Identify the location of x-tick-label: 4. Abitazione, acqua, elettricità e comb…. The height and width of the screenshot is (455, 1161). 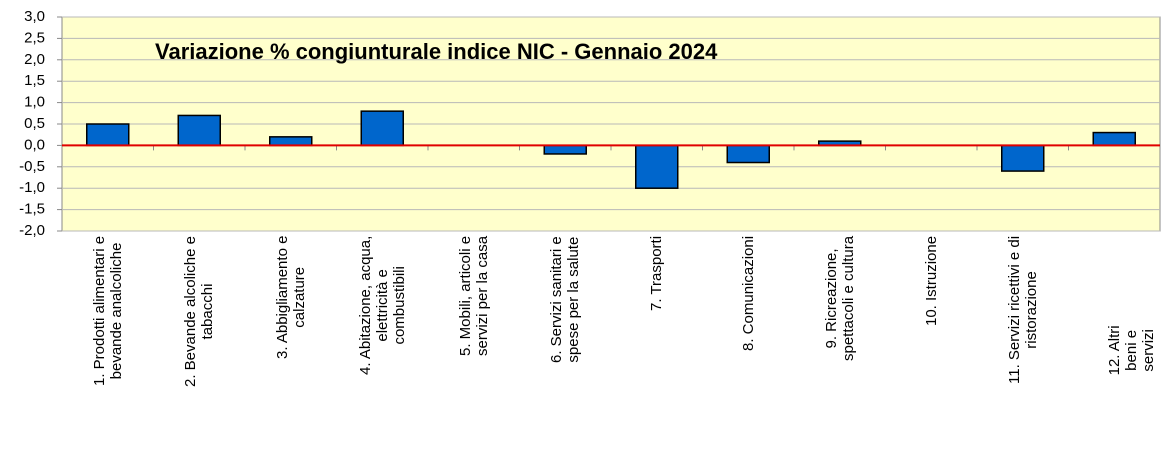
(382, 305).